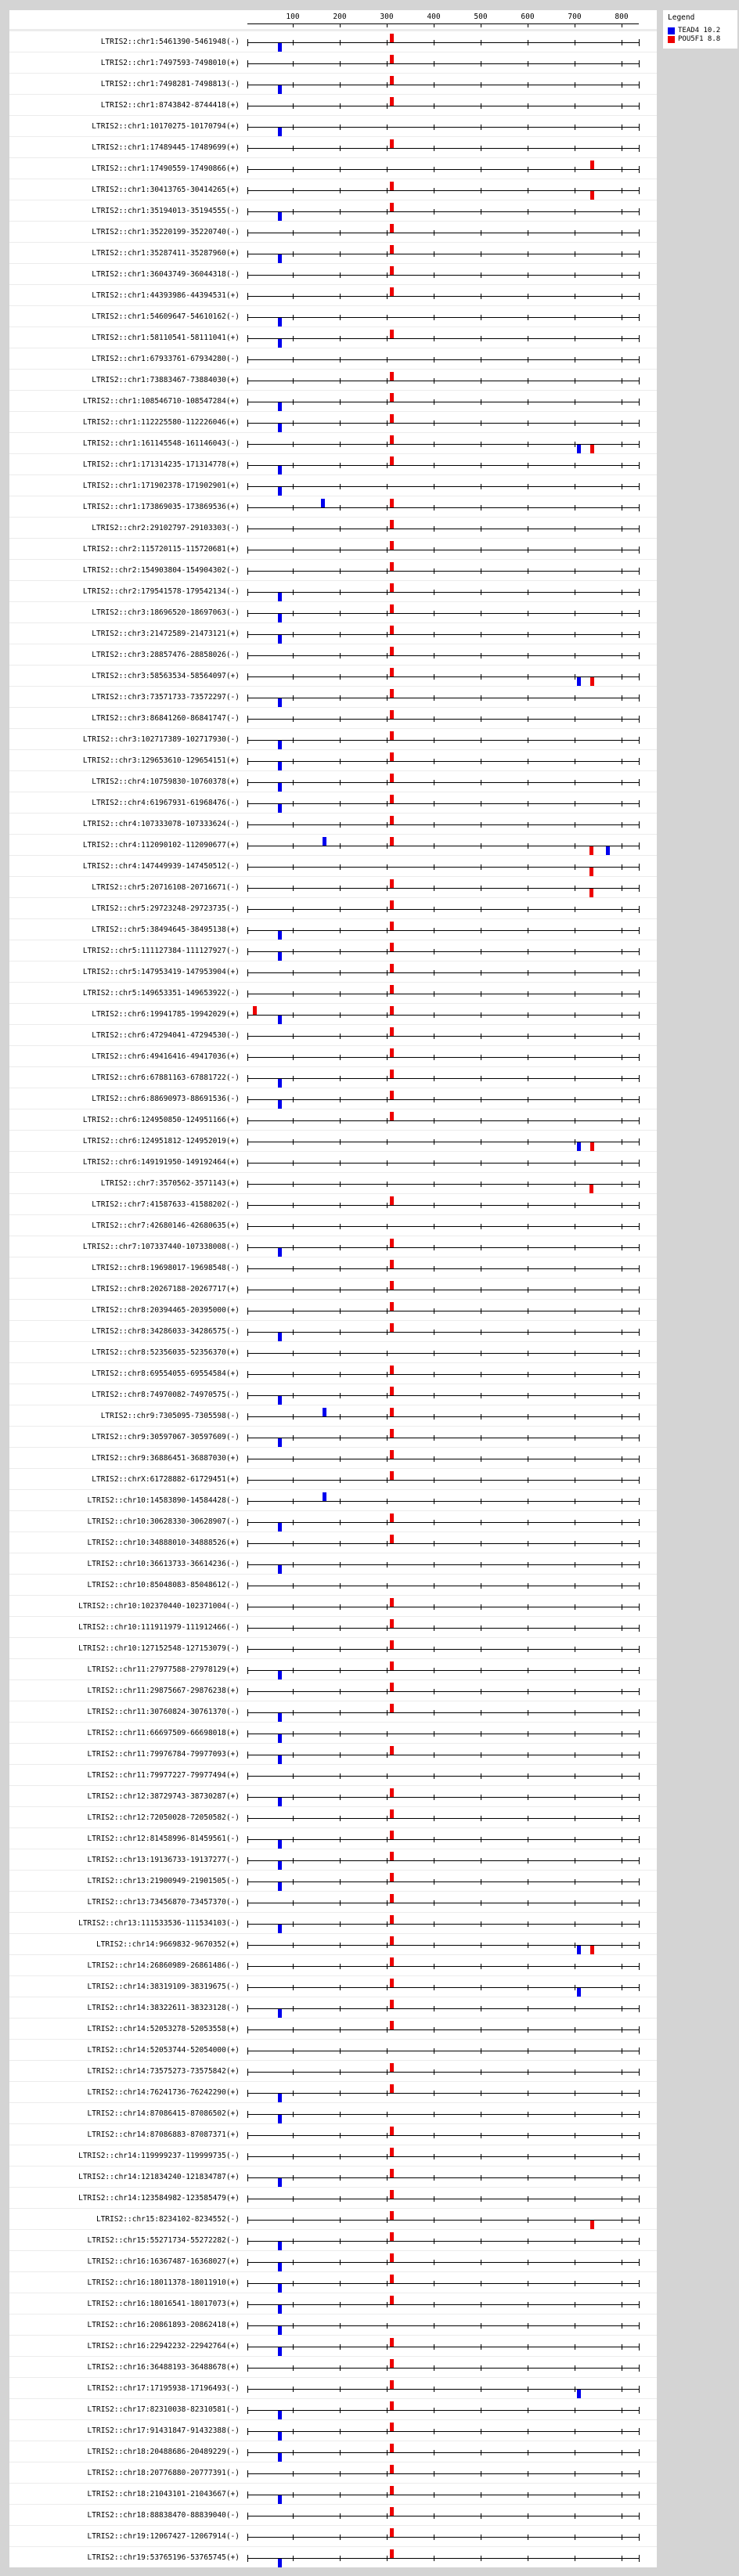 The image size is (739, 2576). What do you see at coordinates (333, 2515) in the screenshot?
I see `sequence-row: LTRIS2::chr18:88838470-88839040(-)` at bounding box center [333, 2515].